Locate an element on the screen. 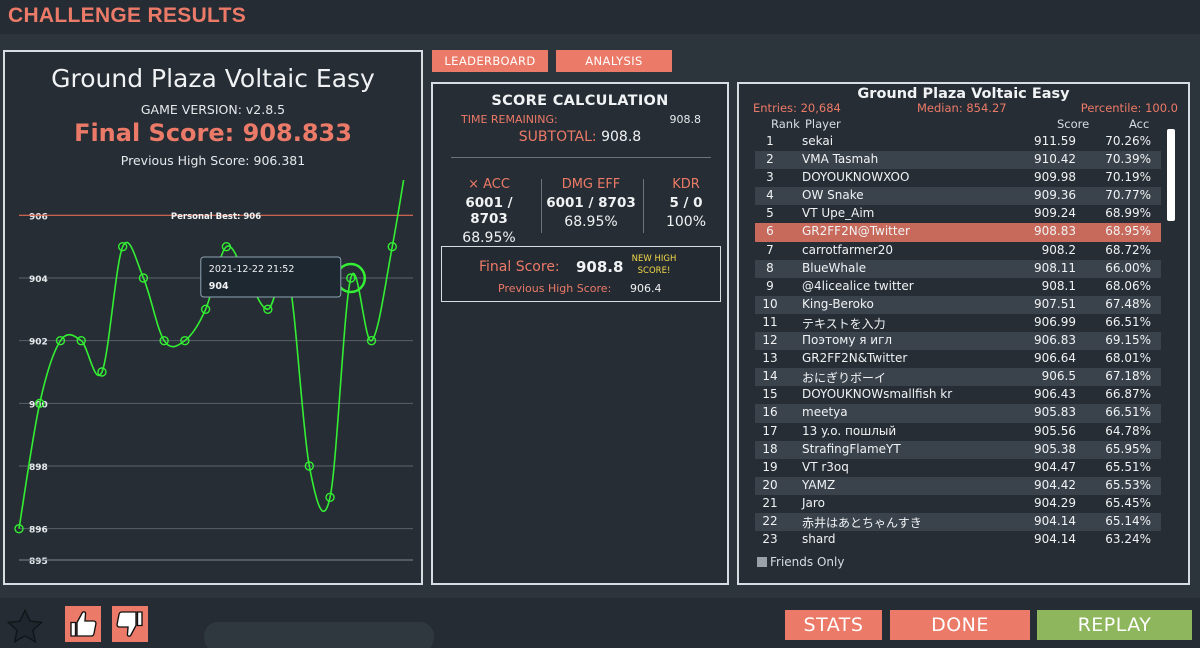  table-row: 18 StrafingFlameYT 905.38 65.95% is located at coordinates (958, 449).